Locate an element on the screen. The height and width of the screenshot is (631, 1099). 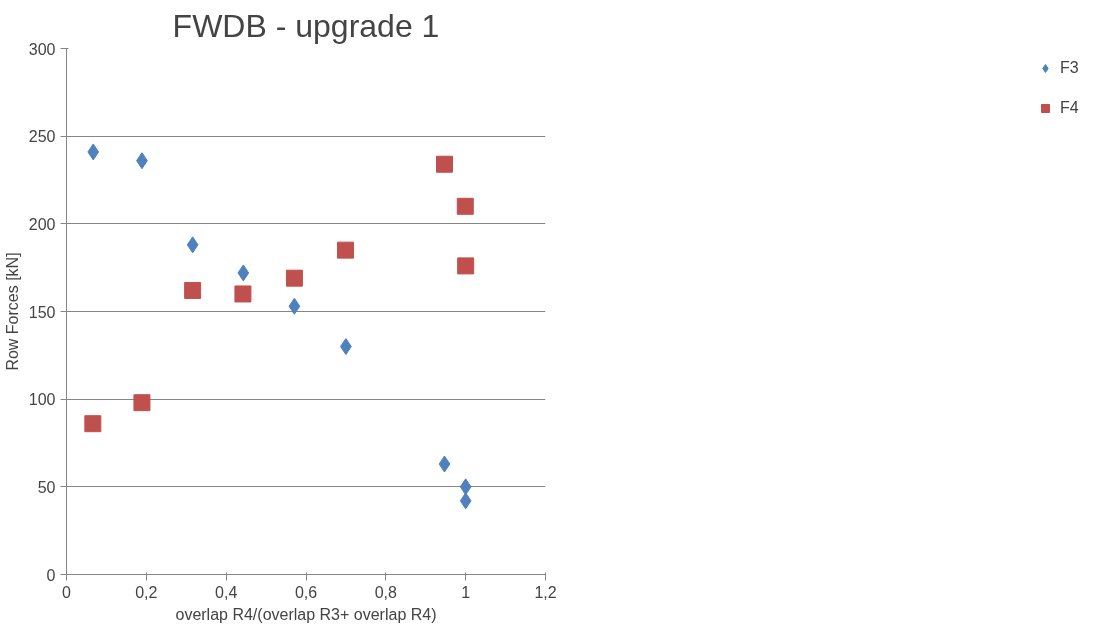
y-tick-label: 200 is located at coordinates (42, 224).